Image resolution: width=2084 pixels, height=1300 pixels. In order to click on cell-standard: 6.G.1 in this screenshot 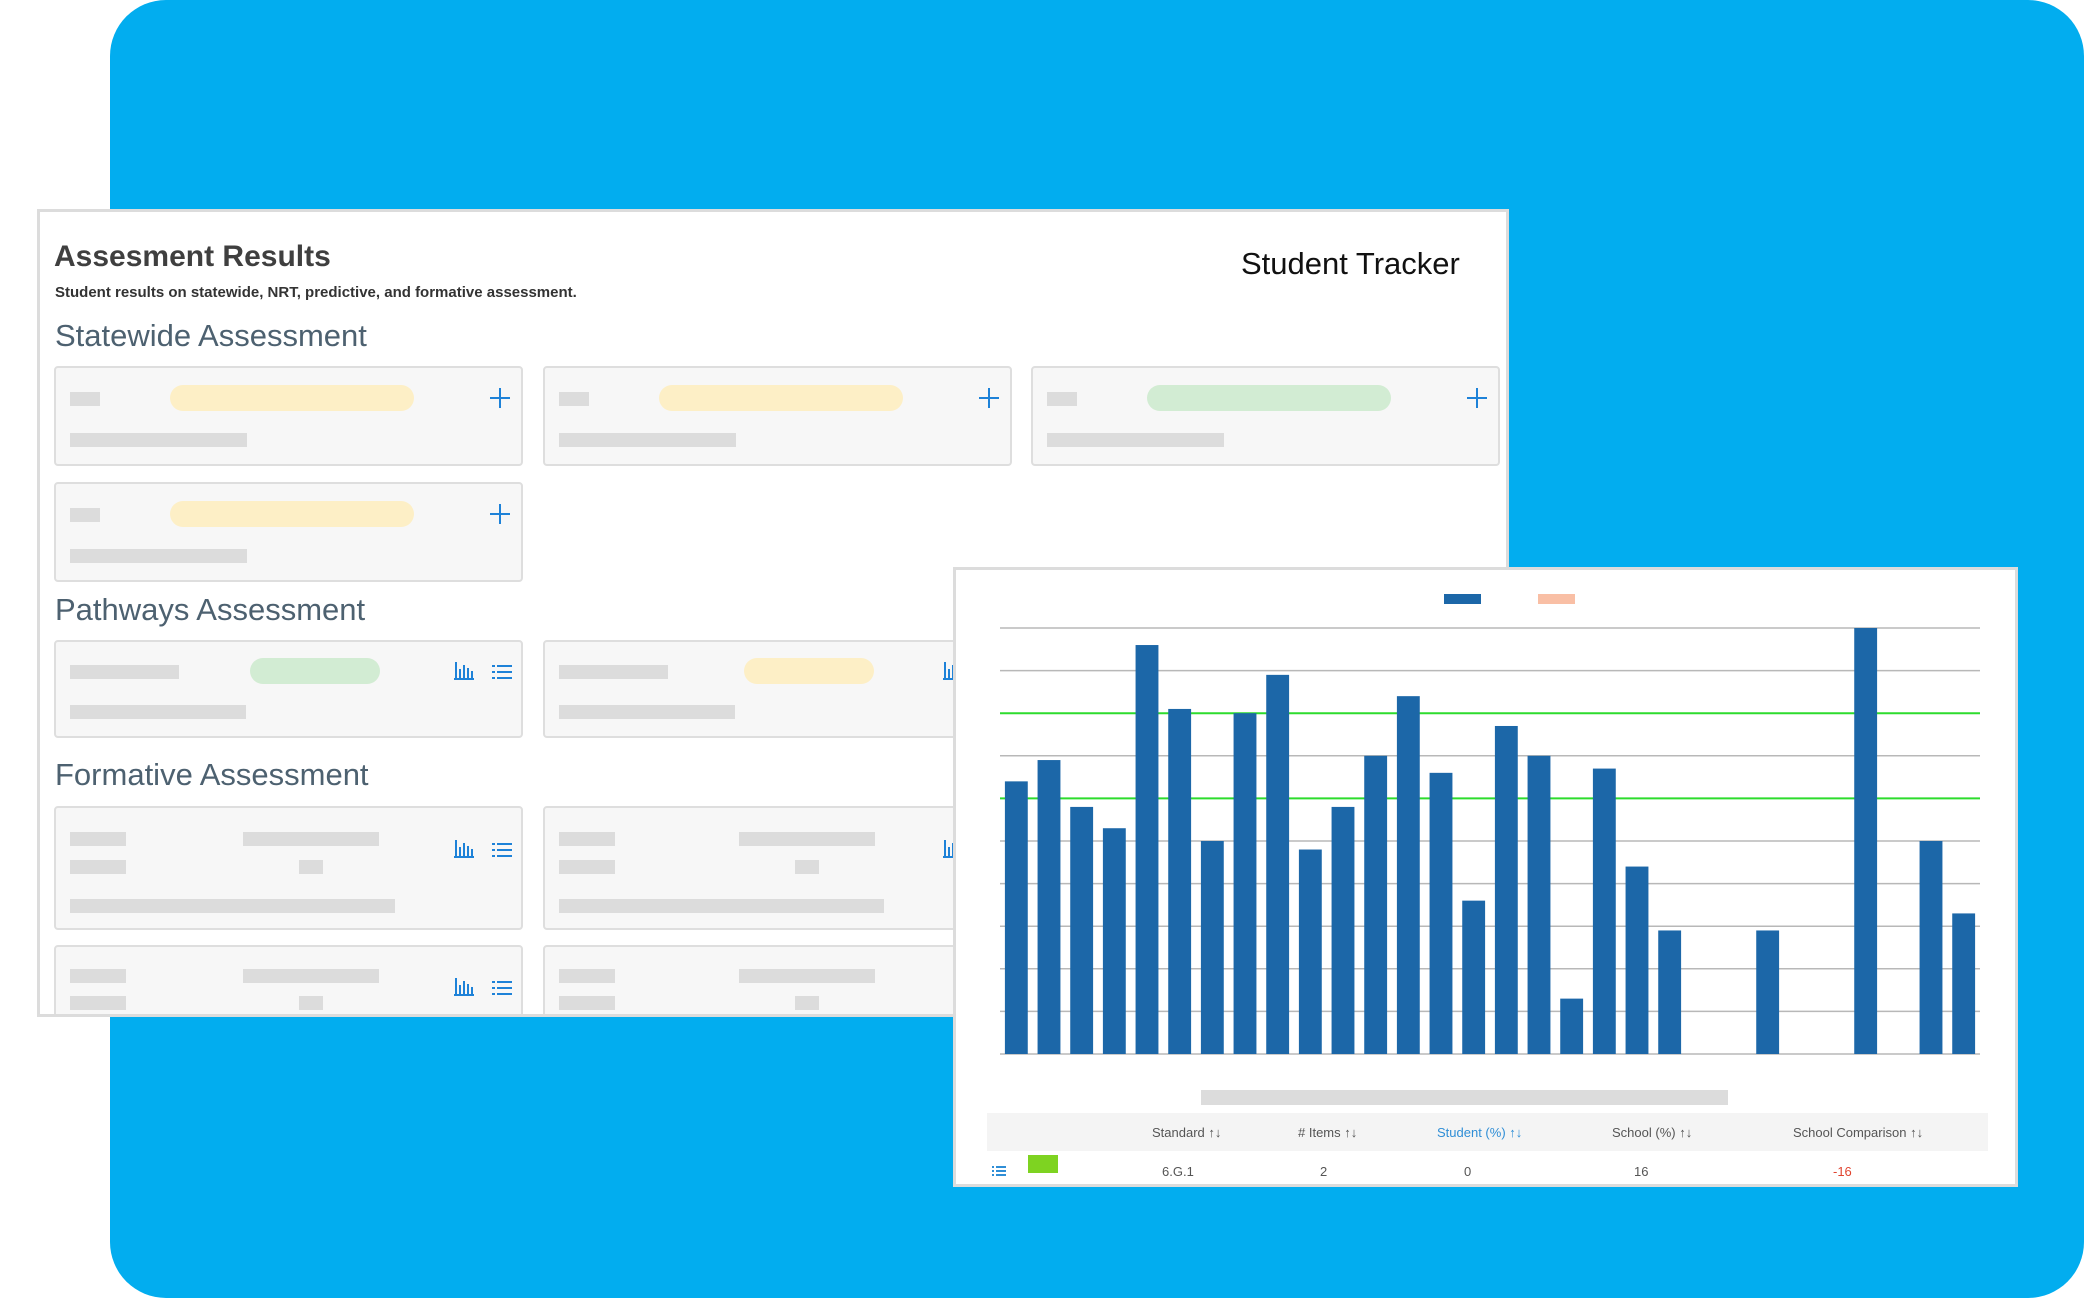, I will do `click(1178, 1171)`.